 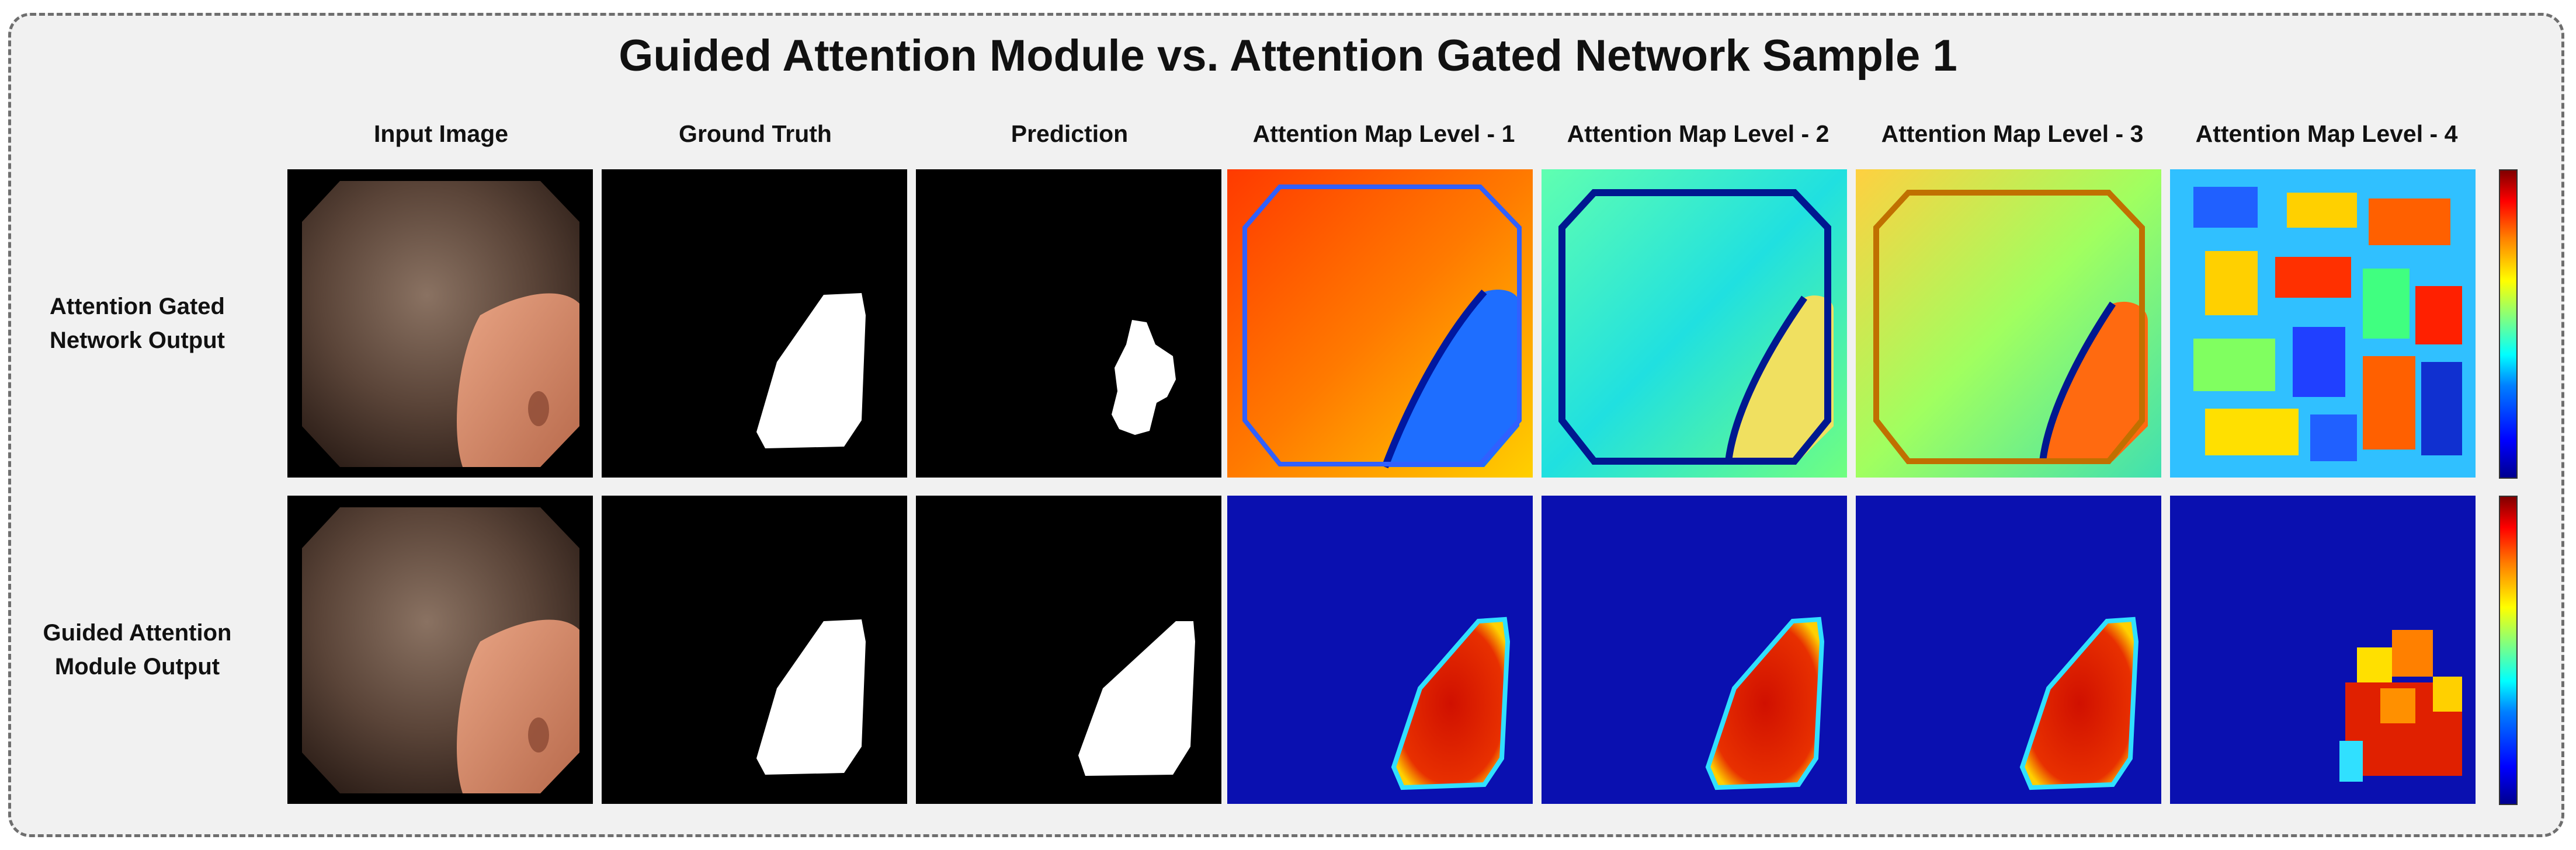 I want to click on row-label-guided-attention: Guided Attention Module Output, so click(x=137, y=650).